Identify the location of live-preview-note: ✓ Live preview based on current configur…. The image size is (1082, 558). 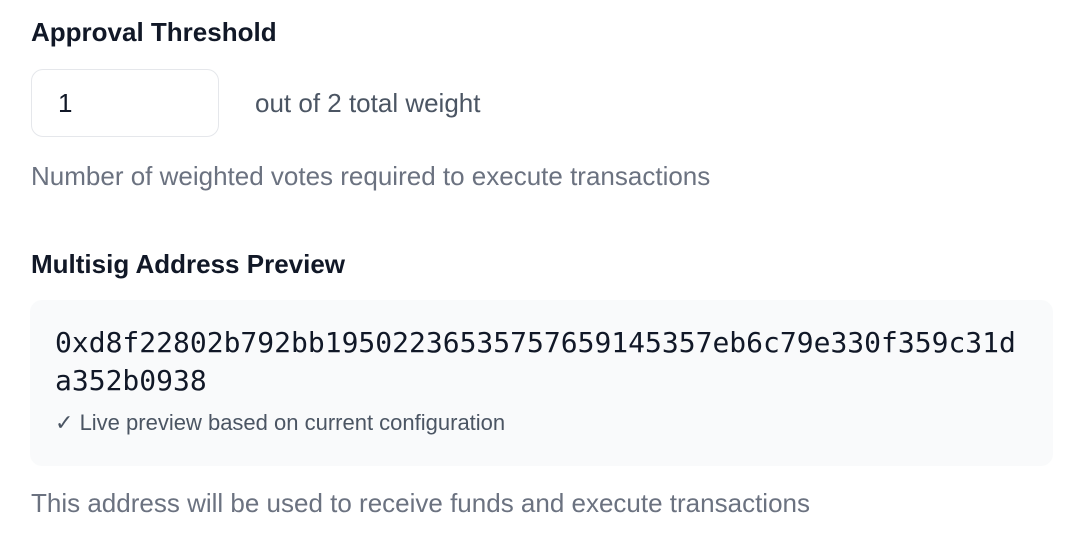
(542, 423).